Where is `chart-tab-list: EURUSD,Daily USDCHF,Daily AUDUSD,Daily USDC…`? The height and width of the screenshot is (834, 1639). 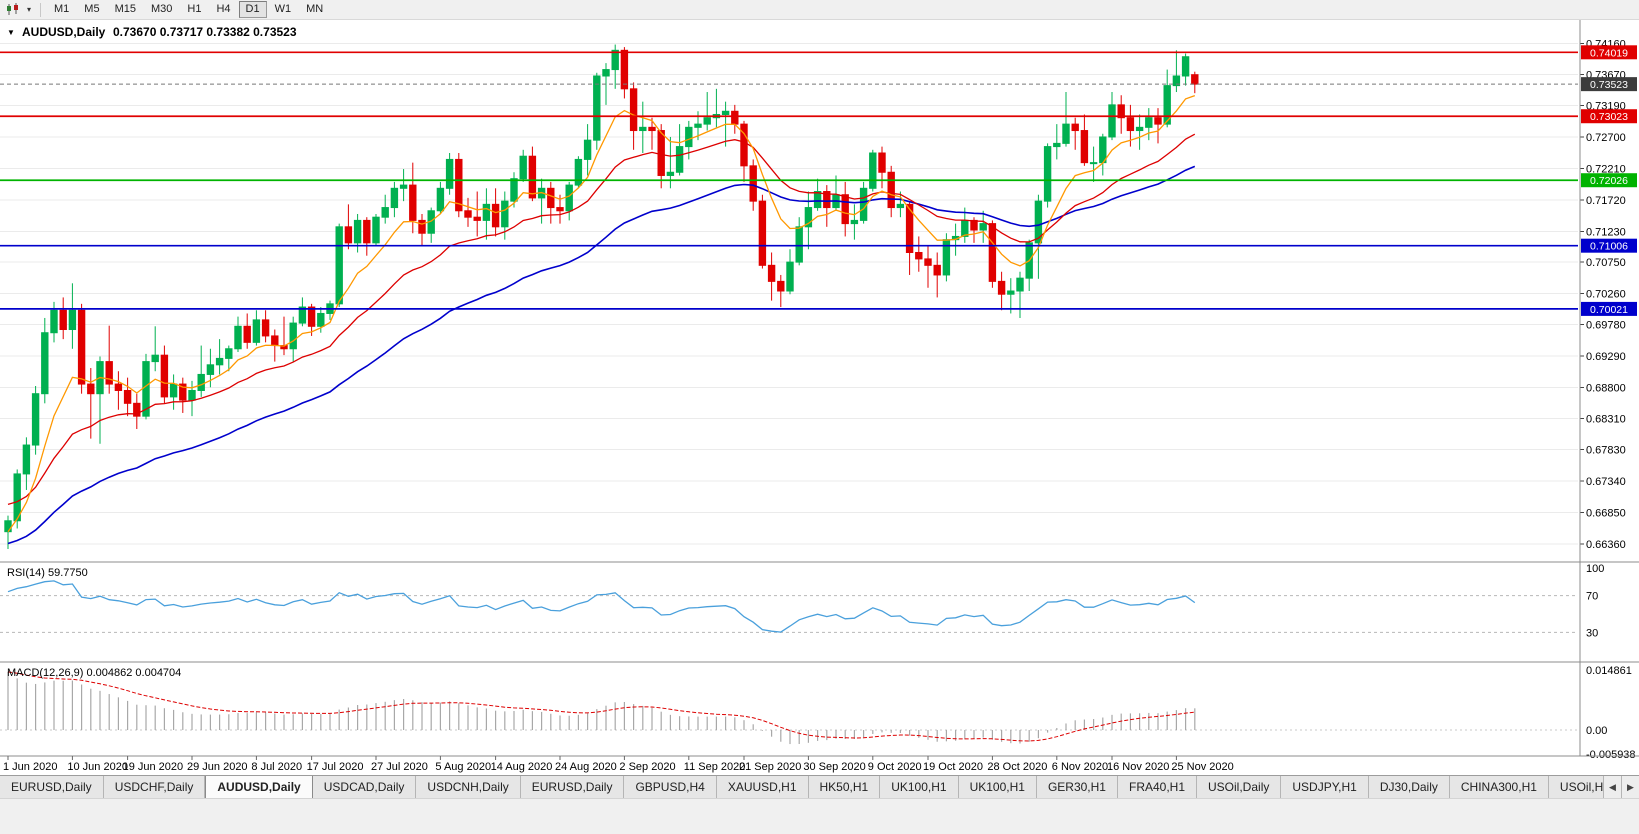
chart-tab-list: EURUSD,Daily USDCHF,Daily AUDUSD,Daily USDC… is located at coordinates (801, 787).